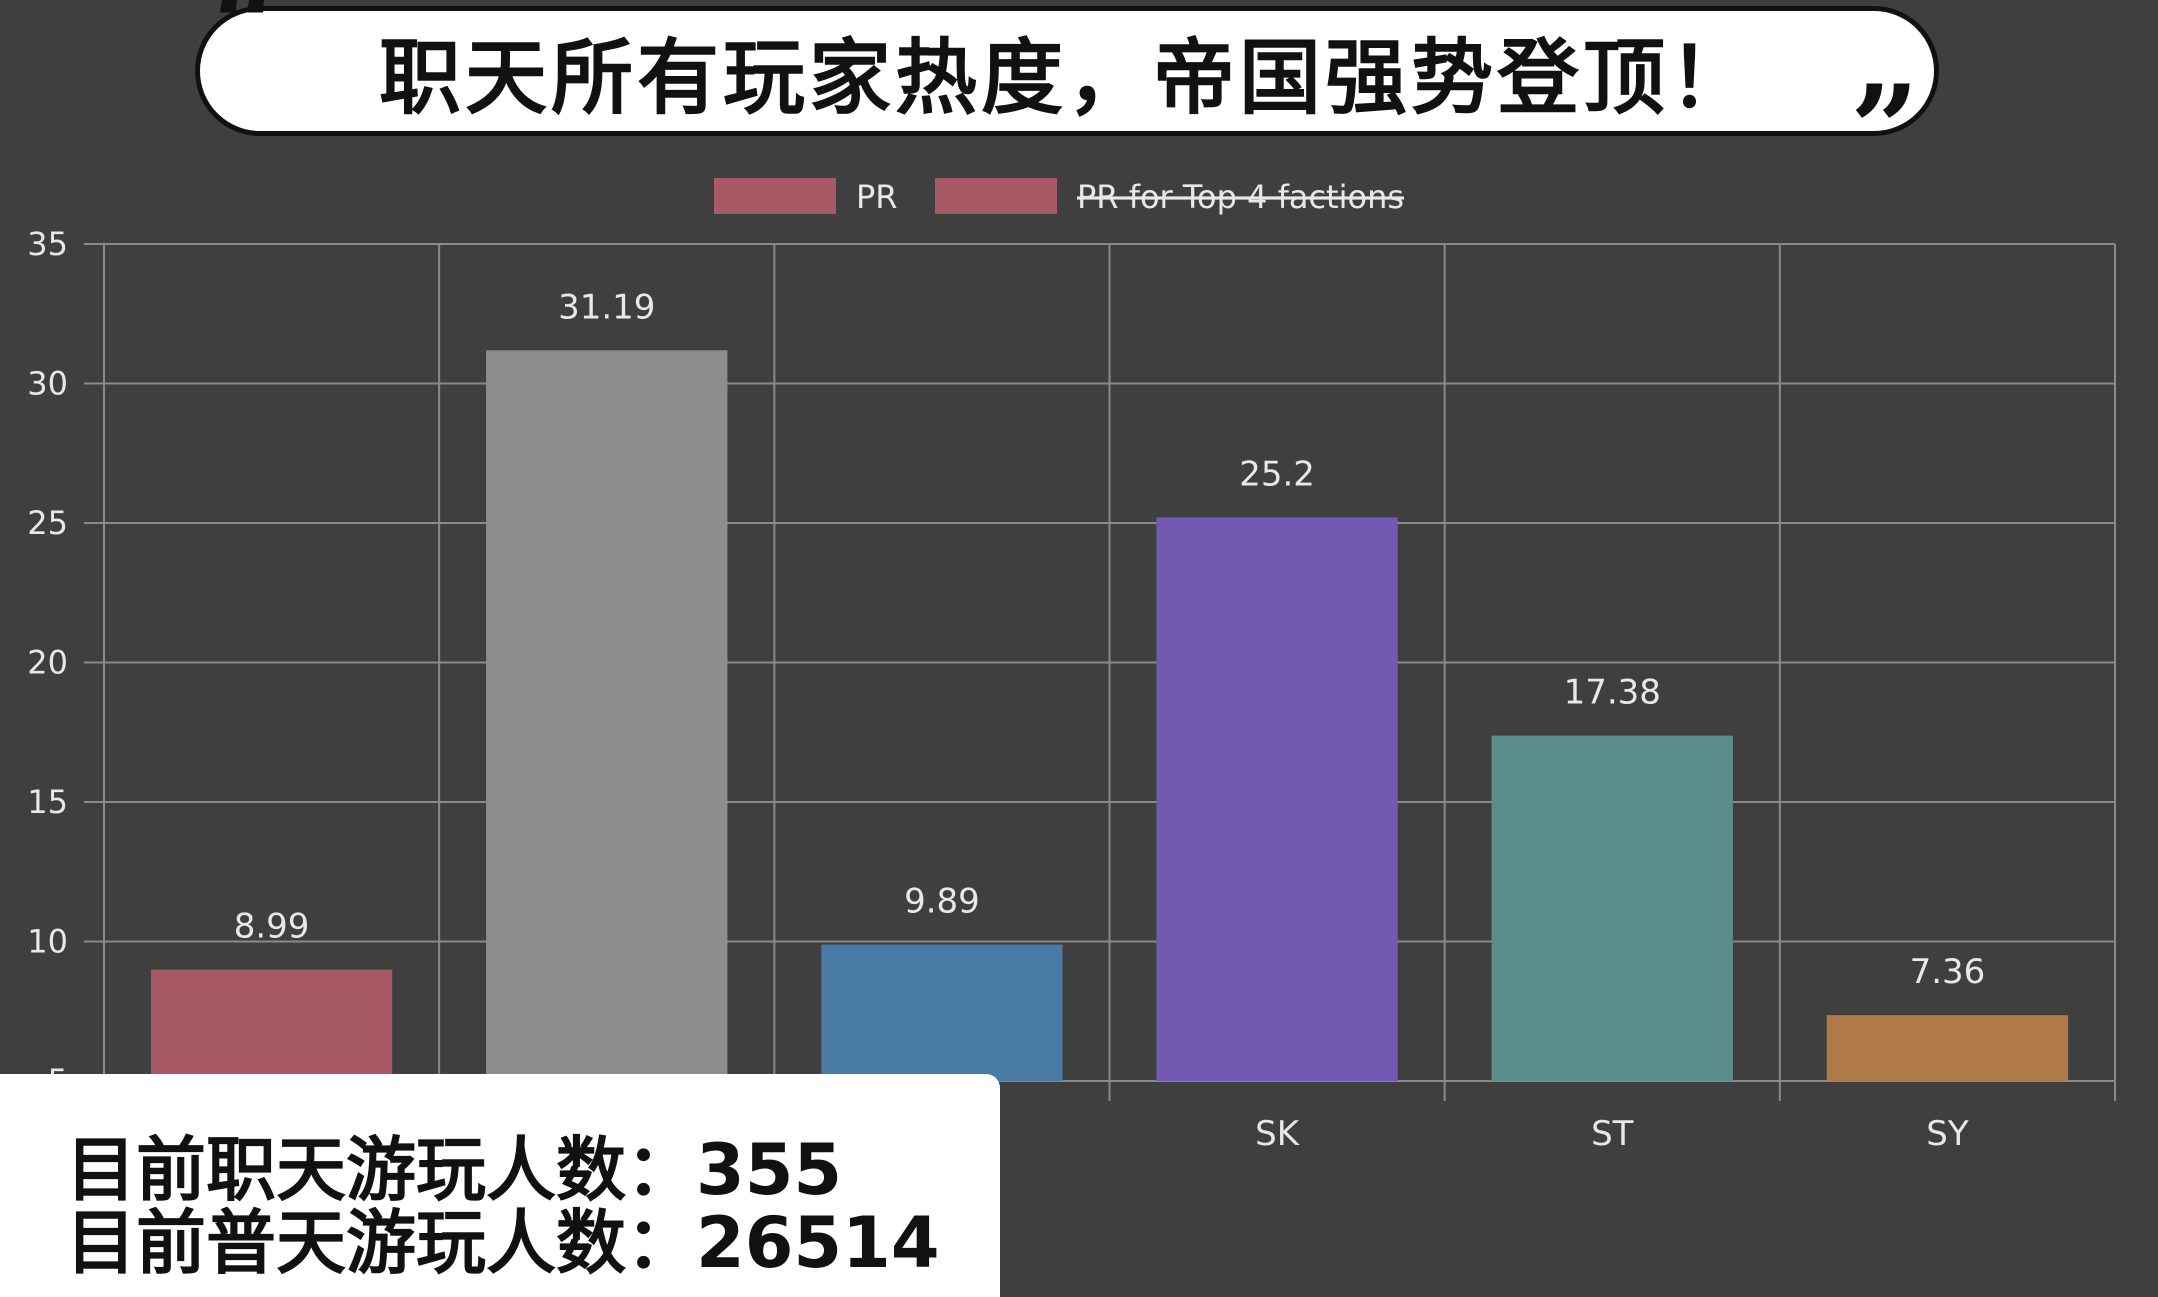 This screenshot has height=1297, width=2158. I want to click on headline-bubble: 职天所有玩家热度，帝国强势登顶！, so click(1067, 71).